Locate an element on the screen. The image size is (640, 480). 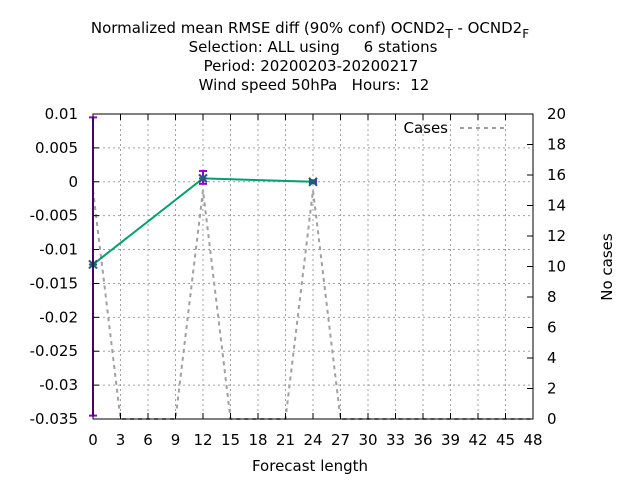
y2-tick-label: 16 is located at coordinates (556, 175).